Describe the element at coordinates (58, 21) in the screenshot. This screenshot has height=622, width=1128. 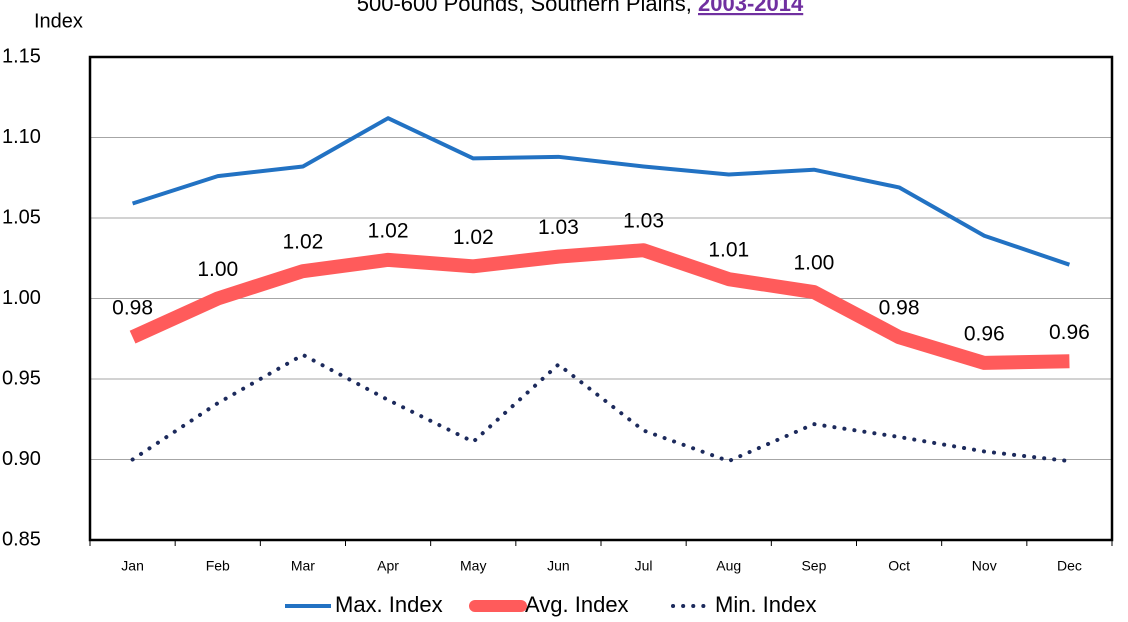
I see `y-axis-label: Index` at that location.